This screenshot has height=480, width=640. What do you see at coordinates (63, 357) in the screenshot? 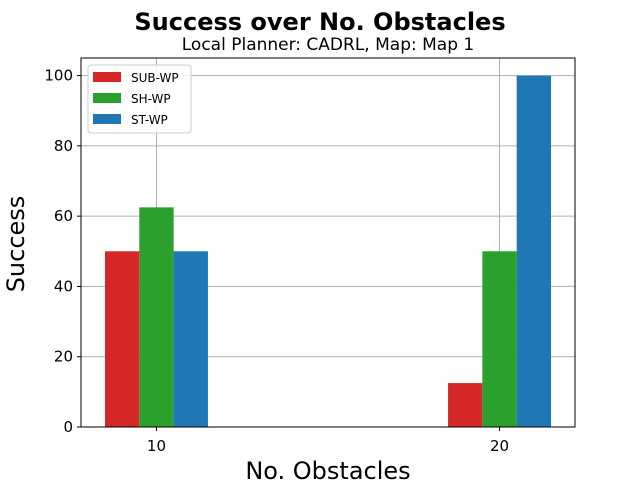
I see `y-tick-label: 20` at bounding box center [63, 357].